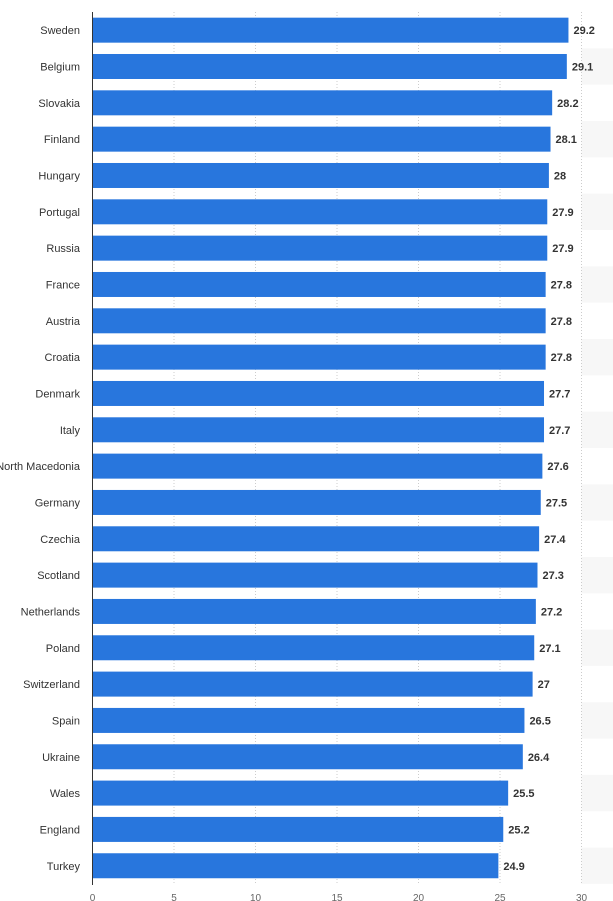  I want to click on category-label: Spain, so click(66, 721).